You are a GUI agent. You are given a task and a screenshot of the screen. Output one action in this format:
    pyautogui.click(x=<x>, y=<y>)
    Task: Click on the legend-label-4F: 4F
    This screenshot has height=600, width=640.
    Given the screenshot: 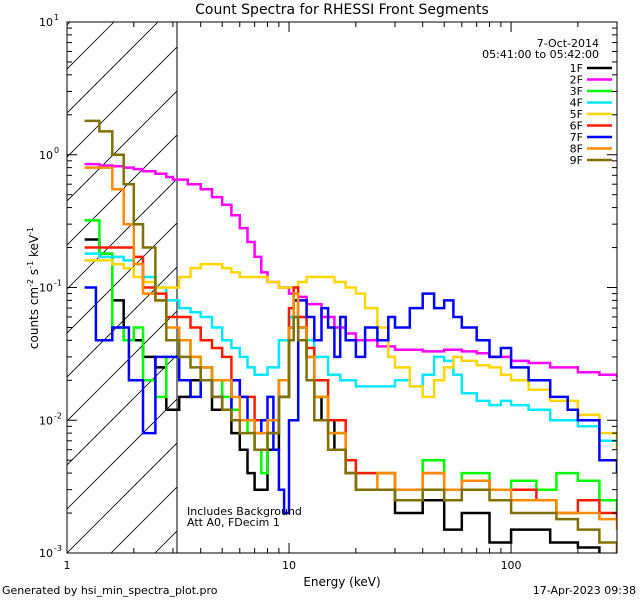 What is the action you would take?
    pyautogui.click(x=576, y=103)
    